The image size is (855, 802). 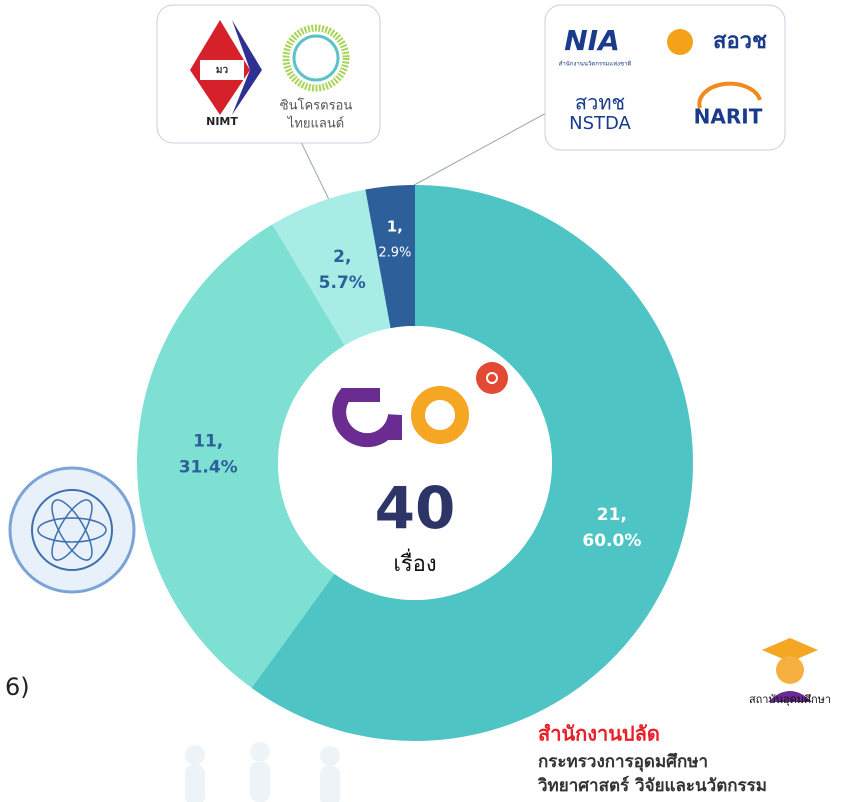 What do you see at coordinates (208, 468) in the screenshot?
I see `percent-label: 31.4%` at bounding box center [208, 468].